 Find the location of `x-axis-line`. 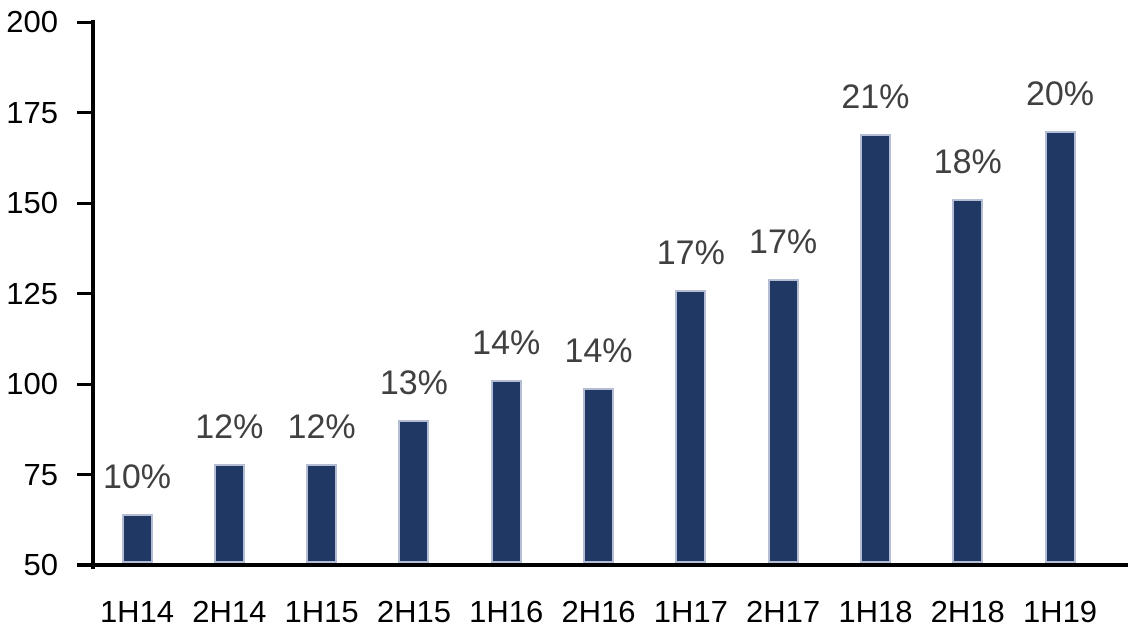

x-axis-line is located at coordinates (602, 565).